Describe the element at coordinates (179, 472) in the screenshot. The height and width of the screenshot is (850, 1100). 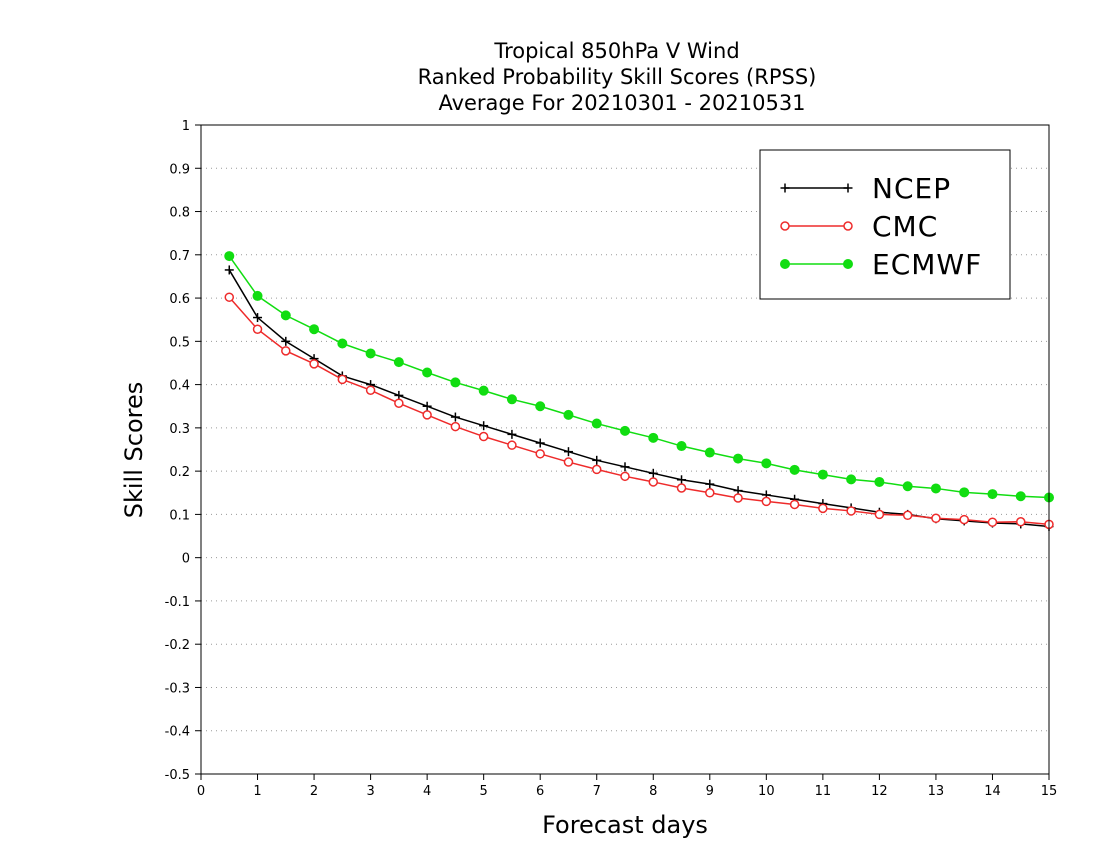
I see `y-tick-label: 0.2` at that location.